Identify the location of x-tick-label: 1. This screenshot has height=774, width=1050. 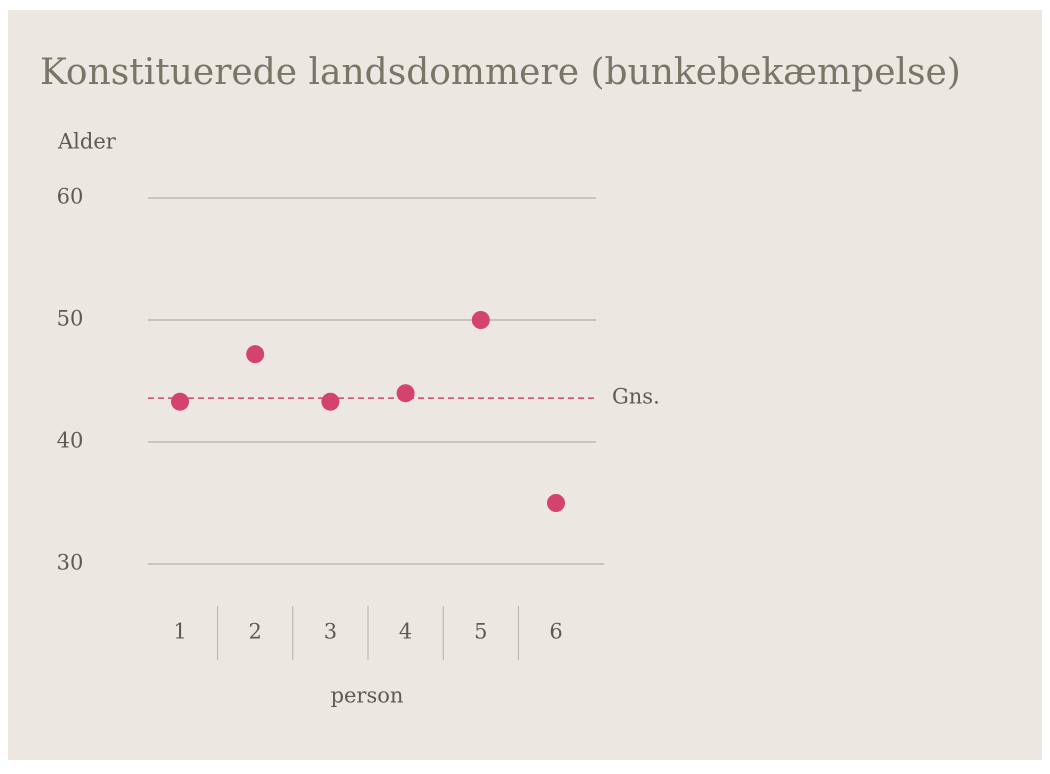
(179, 632).